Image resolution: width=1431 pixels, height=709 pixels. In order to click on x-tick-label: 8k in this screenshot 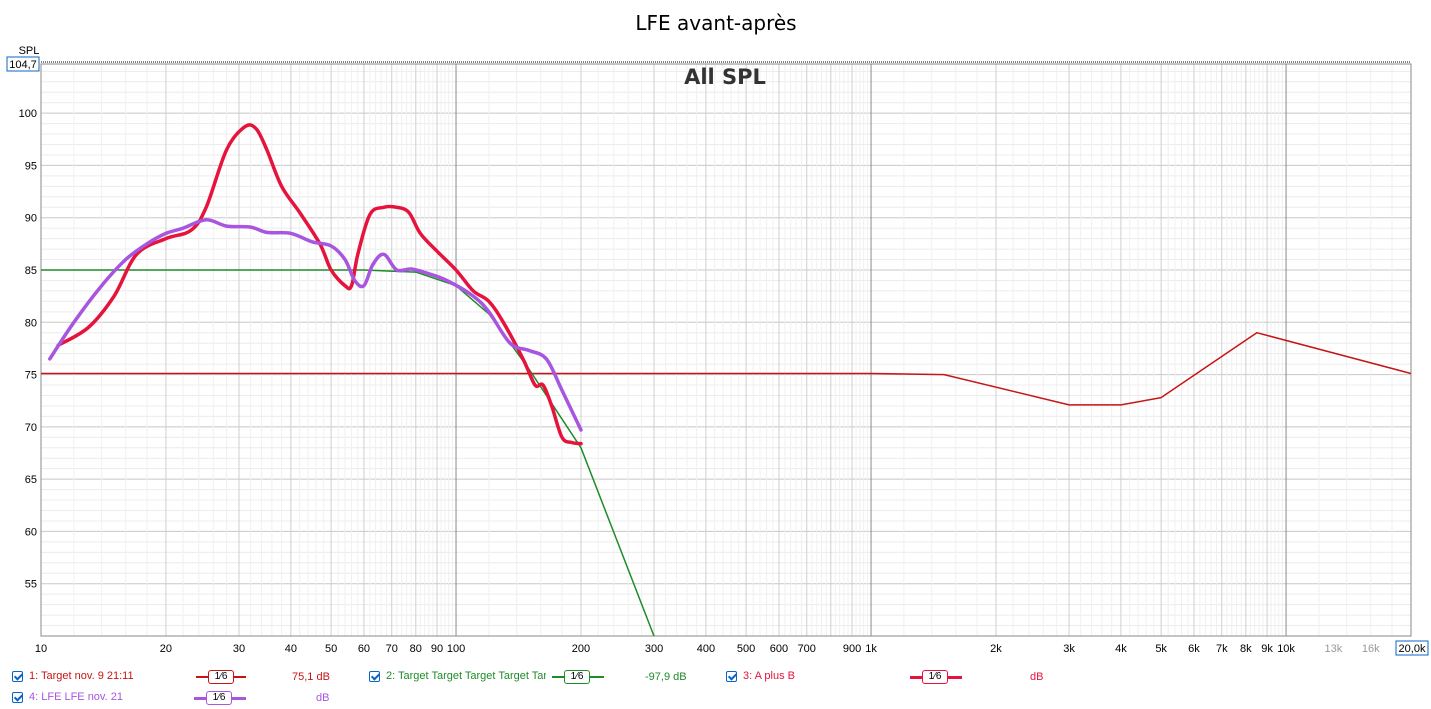, I will do `click(1246, 649)`.